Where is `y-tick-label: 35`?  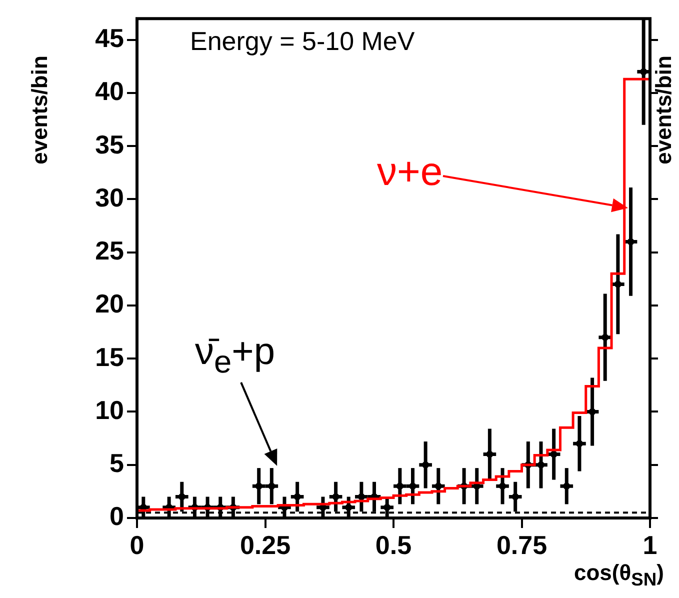
y-tick-label: 35 is located at coordinates (109, 144).